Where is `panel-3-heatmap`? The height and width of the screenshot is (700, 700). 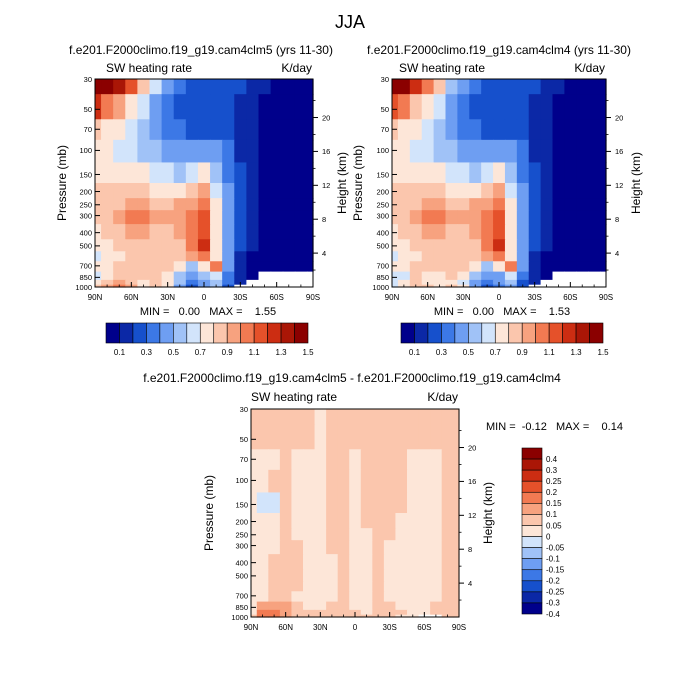 panel-3-heatmap is located at coordinates (355, 513).